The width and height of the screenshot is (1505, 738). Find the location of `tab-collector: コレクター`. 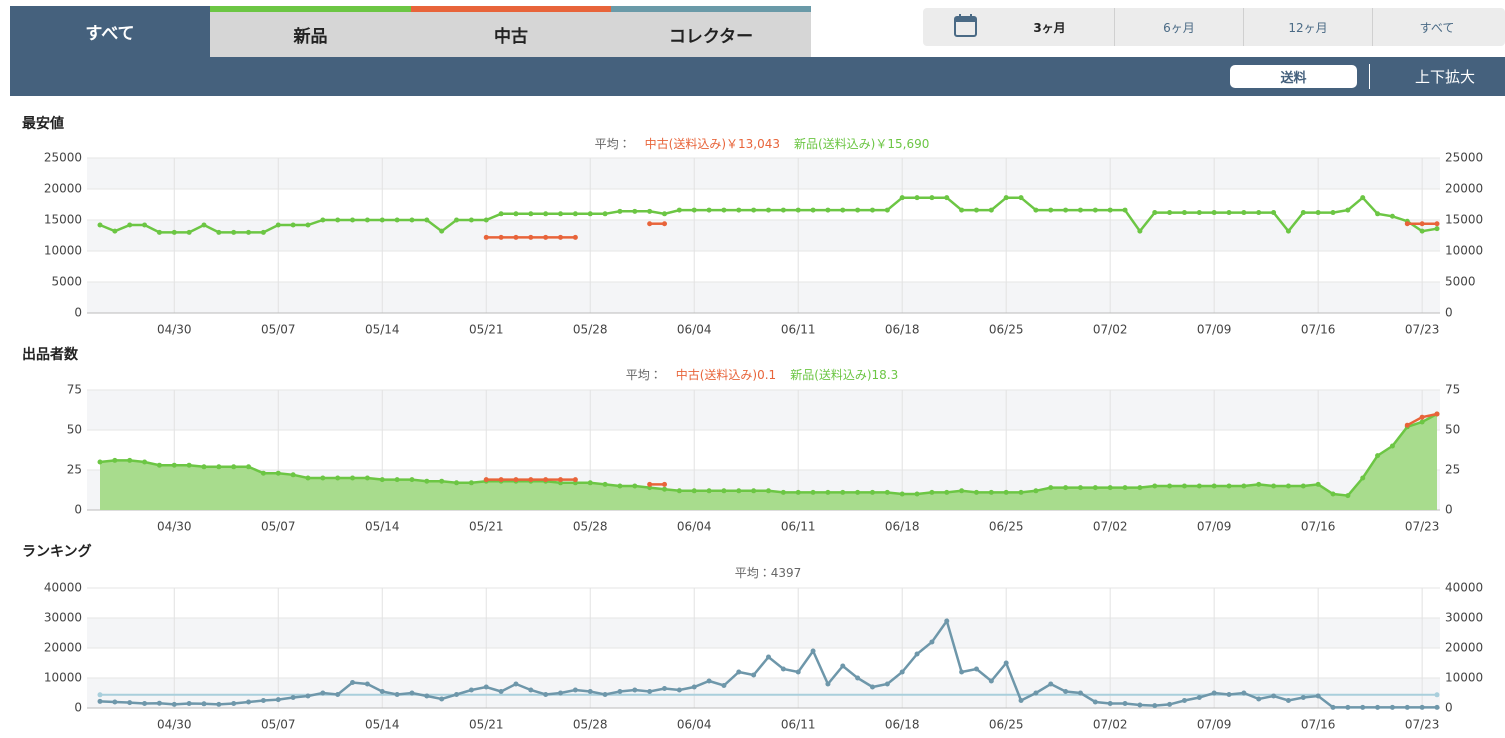

tab-collector: コレクター is located at coordinates (711, 31).